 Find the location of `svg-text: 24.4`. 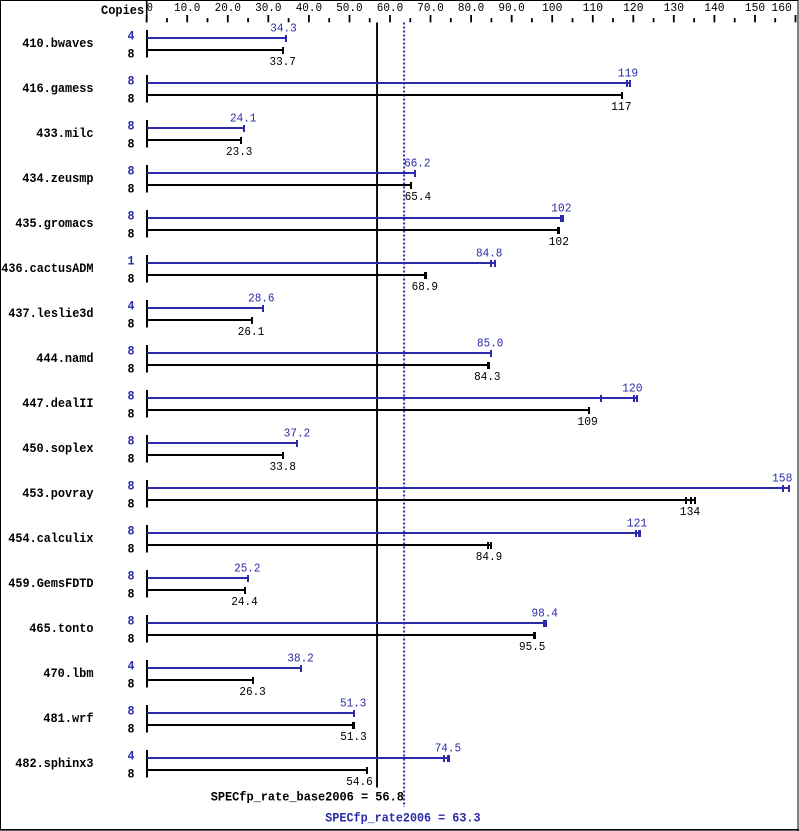

svg-text: 24.4 is located at coordinates (244, 602).